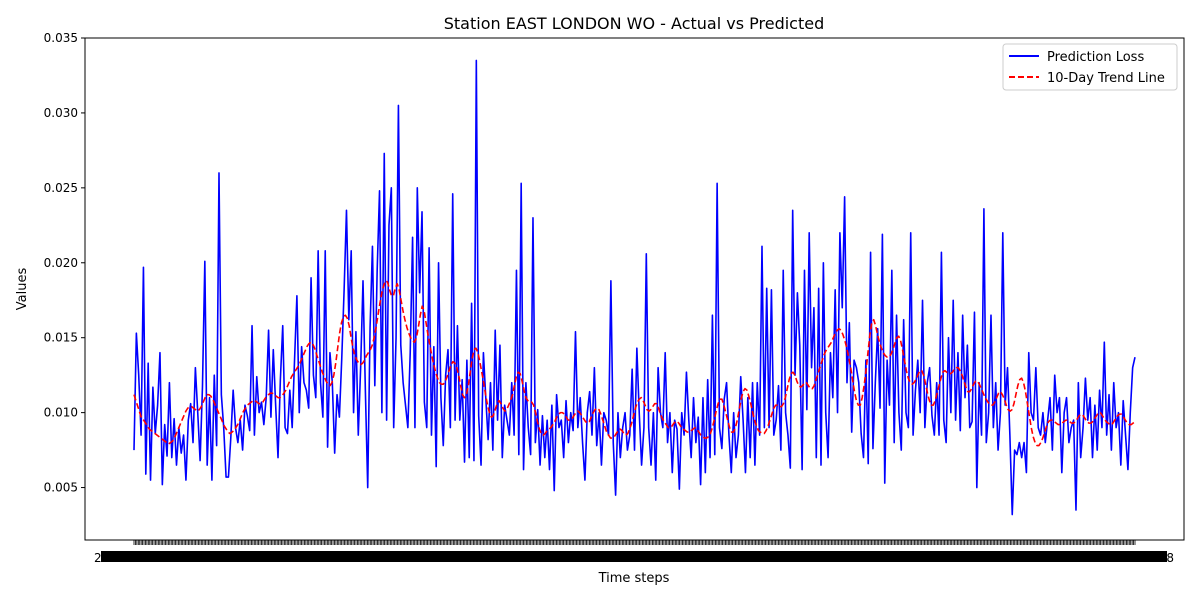  What do you see at coordinates (634, 556) in the screenshot?
I see `x-tick-label-band` at bounding box center [634, 556].